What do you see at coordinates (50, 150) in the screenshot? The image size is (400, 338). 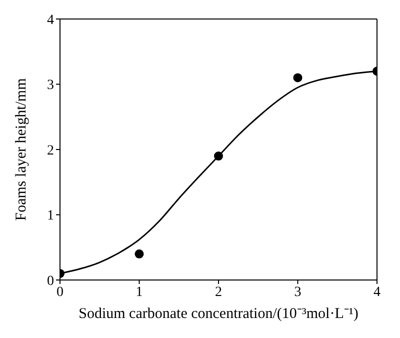 I see `y-tick-label: 2` at bounding box center [50, 150].